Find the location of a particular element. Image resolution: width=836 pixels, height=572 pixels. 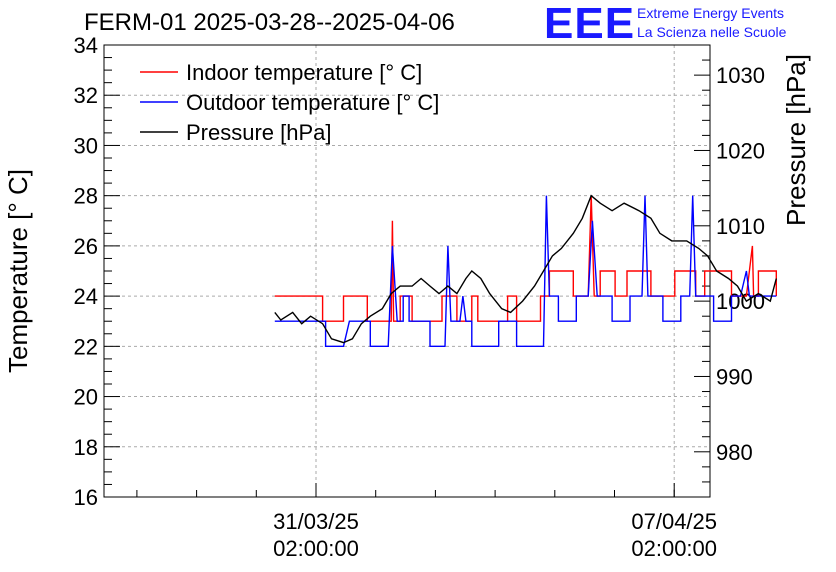

y2-axis-title: Pressure [hPa] is located at coordinates (796, 140).